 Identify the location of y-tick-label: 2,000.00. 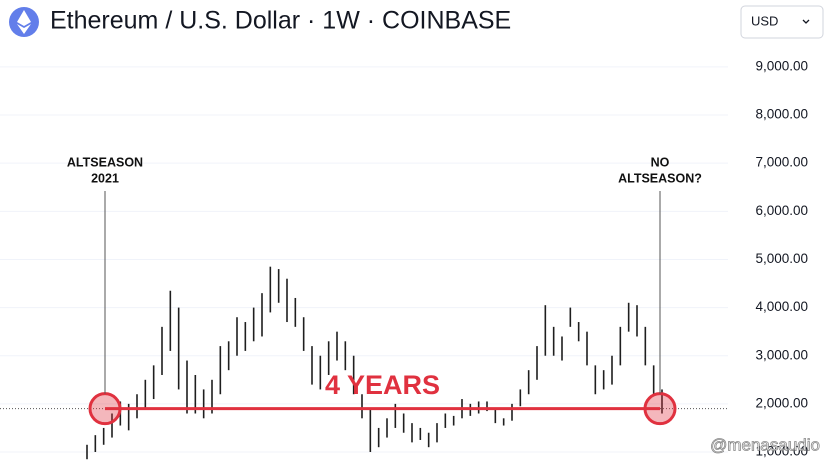
(781, 402).